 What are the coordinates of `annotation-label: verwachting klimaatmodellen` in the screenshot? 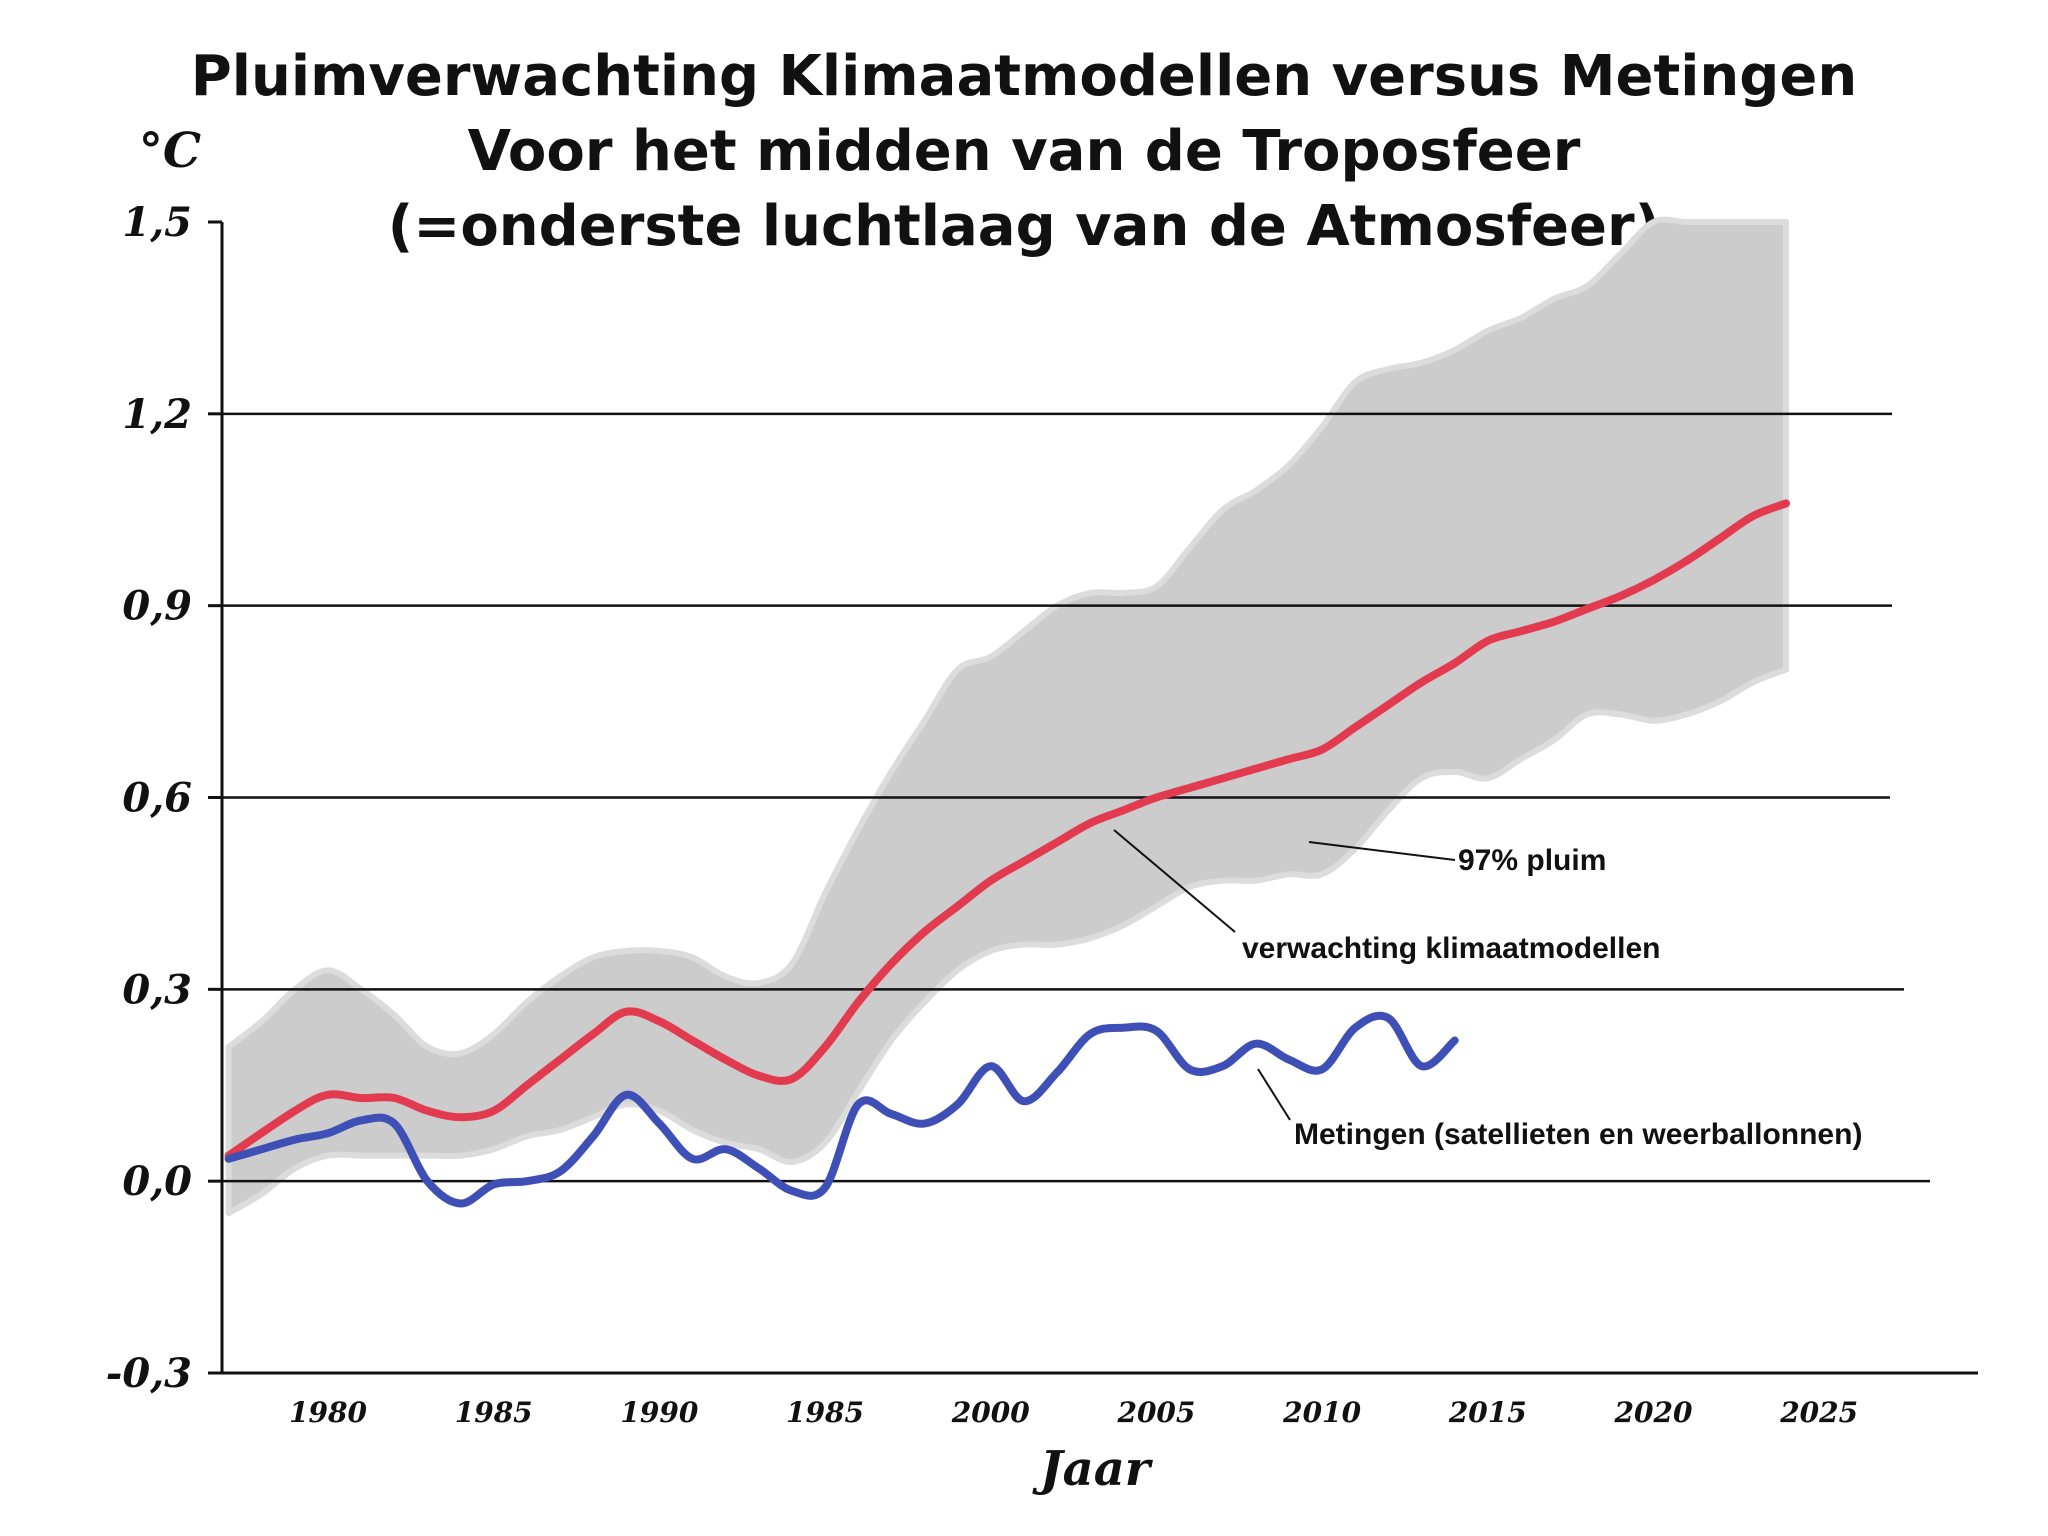 It's located at (1451, 948).